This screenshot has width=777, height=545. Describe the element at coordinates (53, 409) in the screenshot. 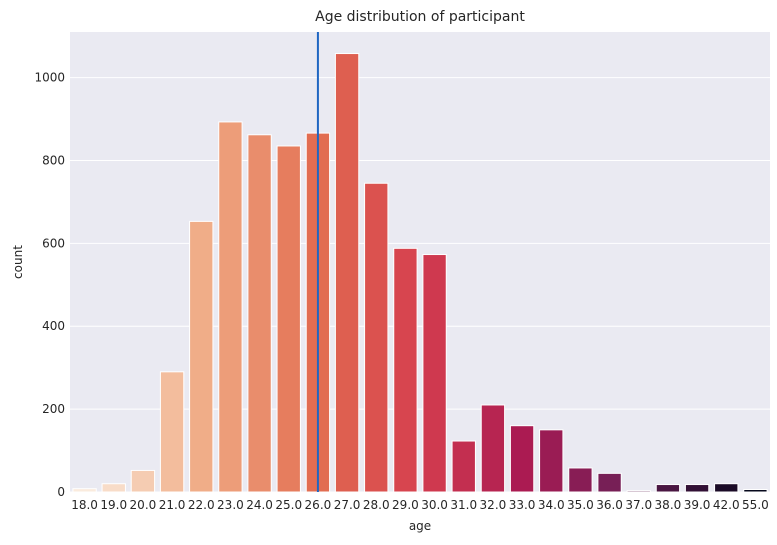

I see `y-tick-label: 200` at that location.